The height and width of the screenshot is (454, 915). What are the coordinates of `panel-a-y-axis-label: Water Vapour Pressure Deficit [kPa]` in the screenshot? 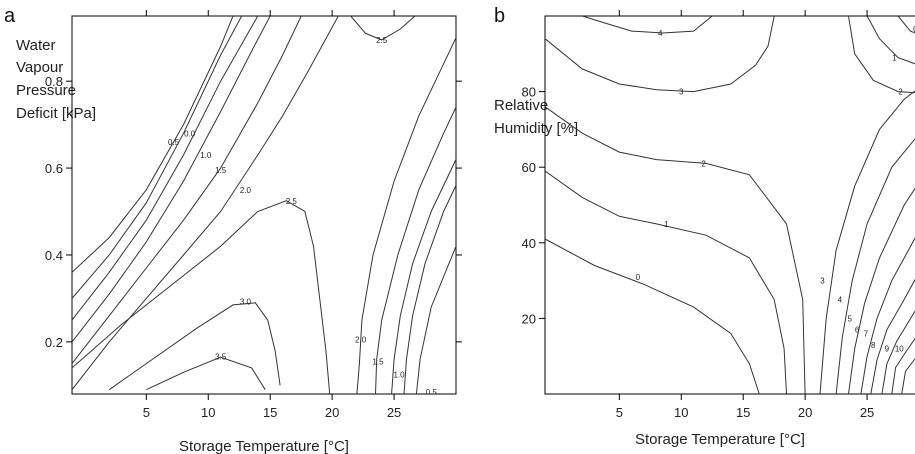 It's located at (56, 79).